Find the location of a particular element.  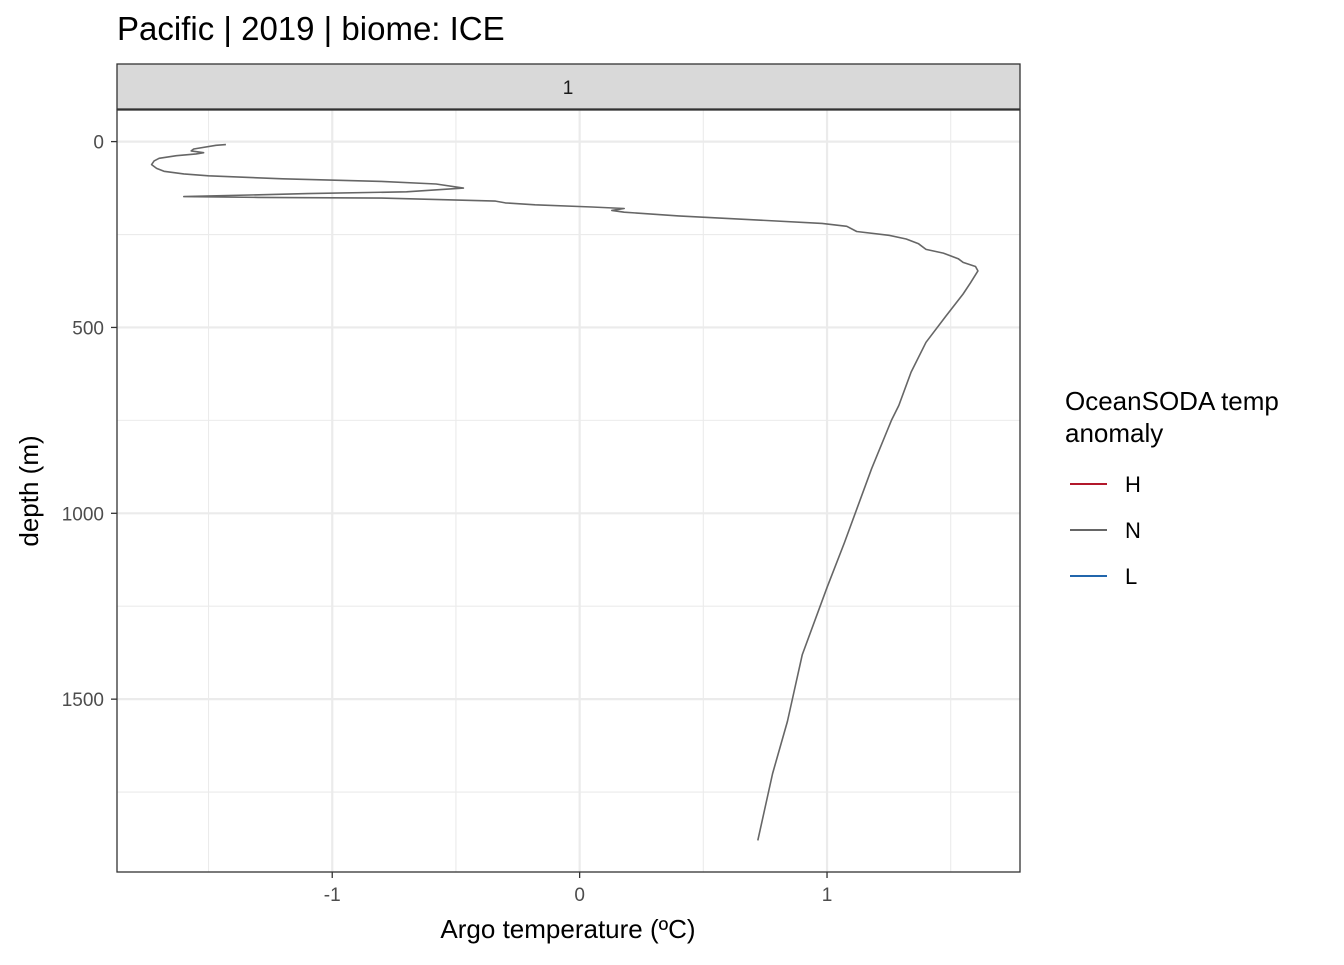

legend-title-line-1: OceanSODA temp is located at coordinates (1172, 401).